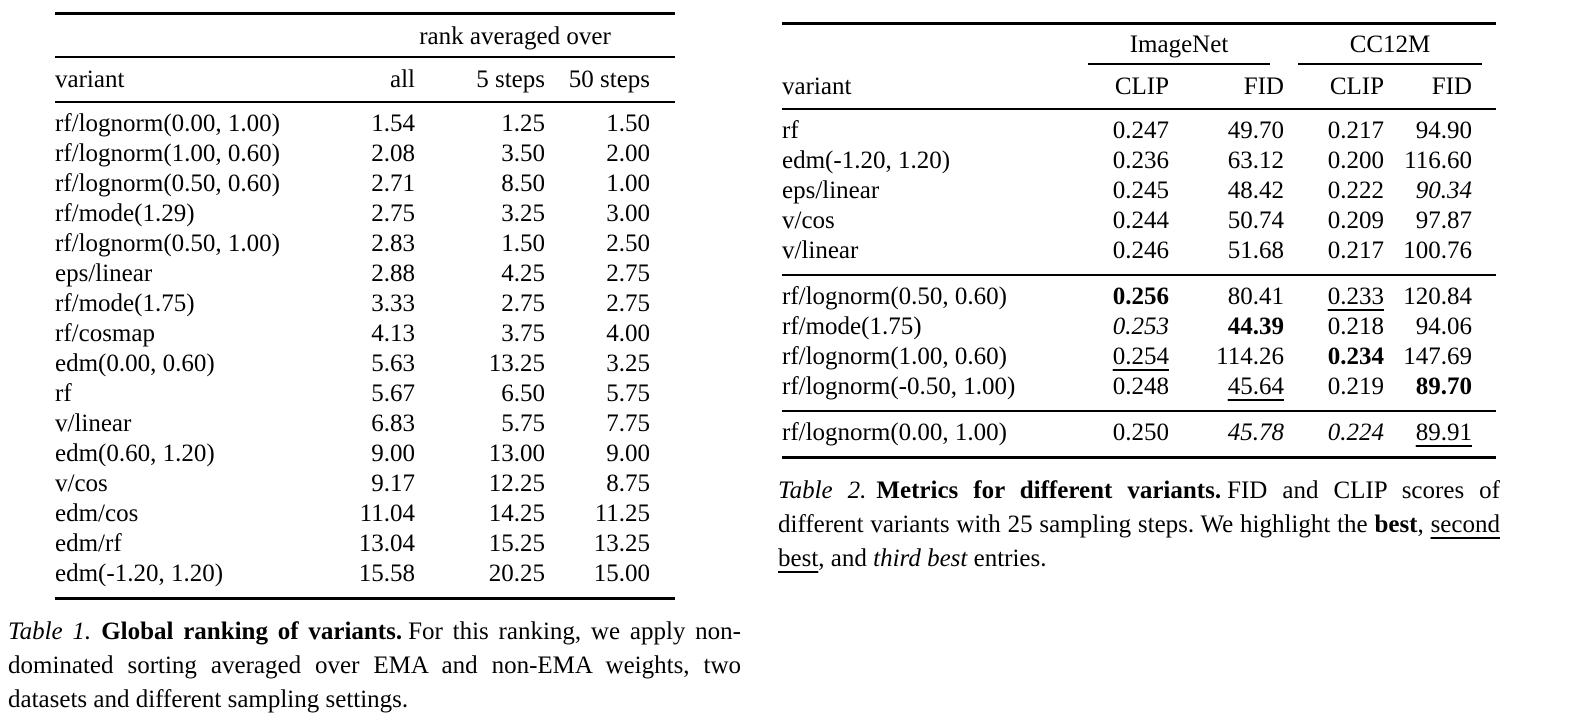 The image size is (1581, 726). What do you see at coordinates (365, 334) in the screenshot?
I see `table-row: rf/cosmap 4.13 3.75 4.00` at bounding box center [365, 334].